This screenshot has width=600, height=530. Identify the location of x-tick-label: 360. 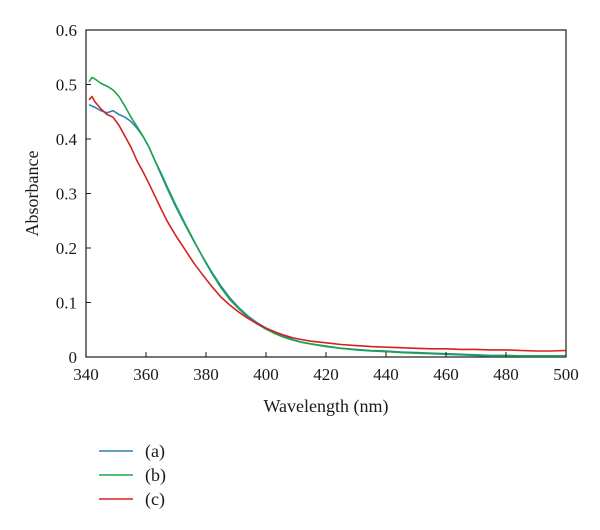
(146, 374).